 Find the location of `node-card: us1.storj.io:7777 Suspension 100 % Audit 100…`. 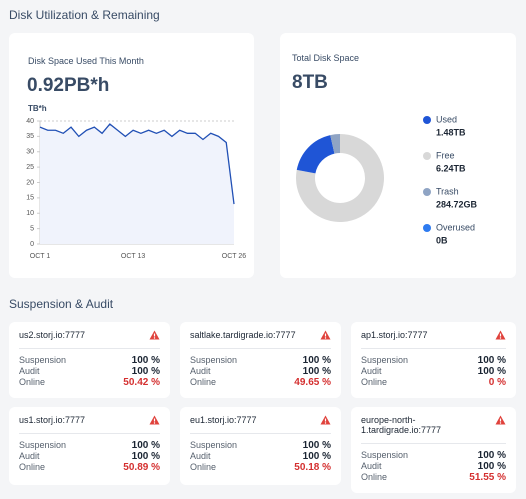

node-card: us1.storj.io:7777 Suspension 100 % Audit 100… is located at coordinates (89, 446).